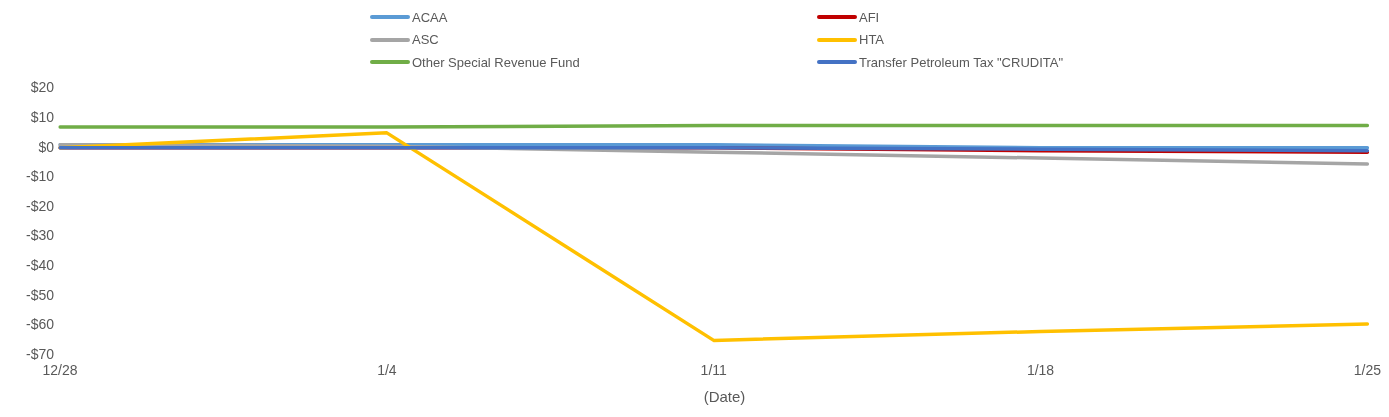  What do you see at coordinates (60, 370) in the screenshot?
I see `x-tick-label: 12/28` at bounding box center [60, 370].